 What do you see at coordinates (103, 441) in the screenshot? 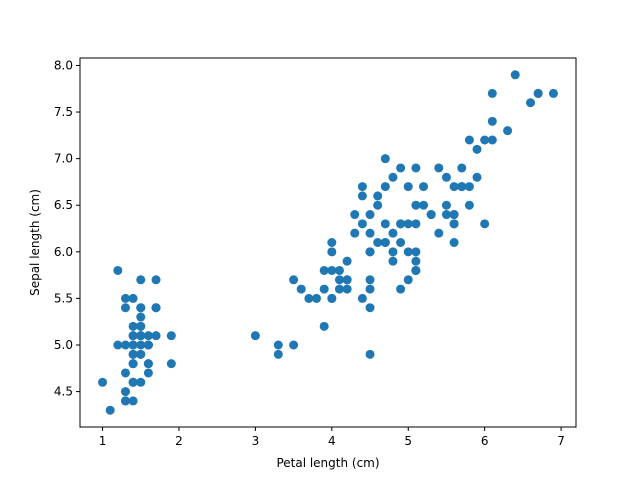
I see `x-tick-label: 1` at bounding box center [103, 441].